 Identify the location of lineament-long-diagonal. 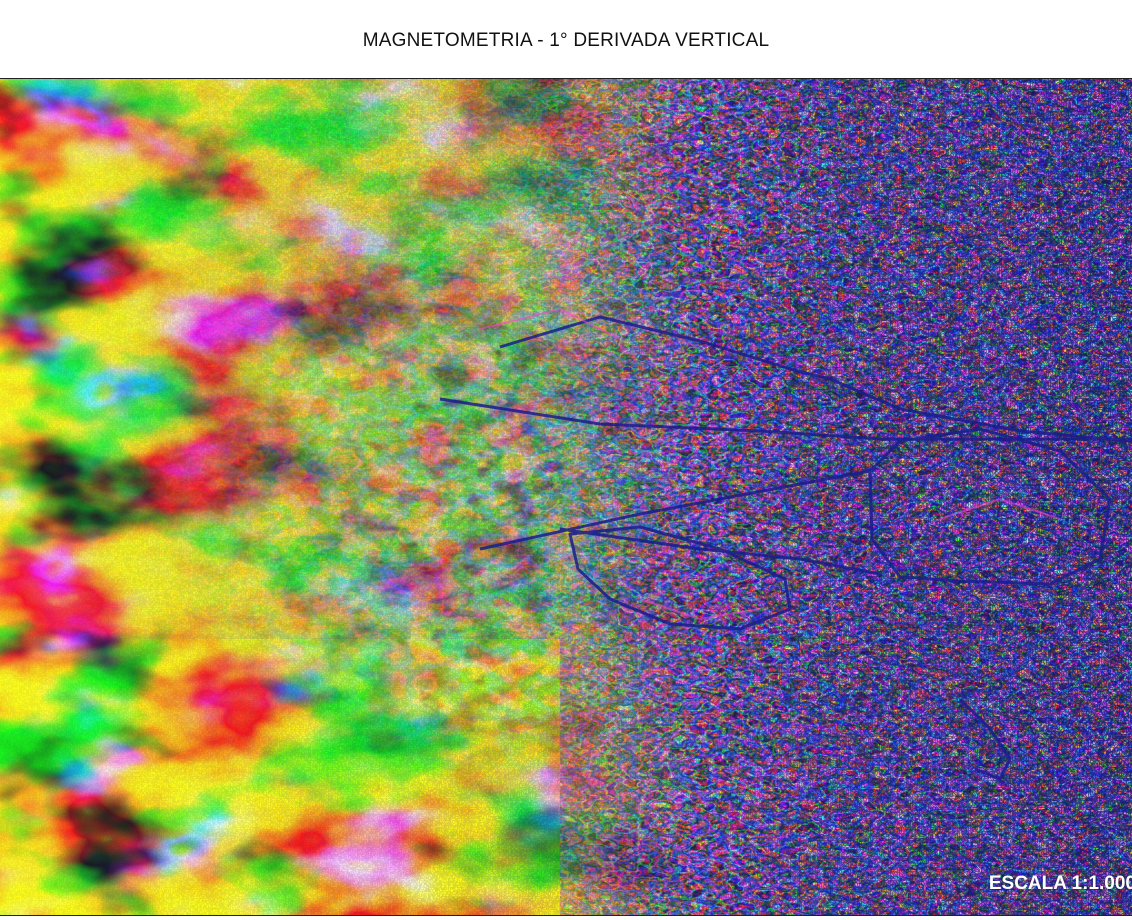
(675, 510).